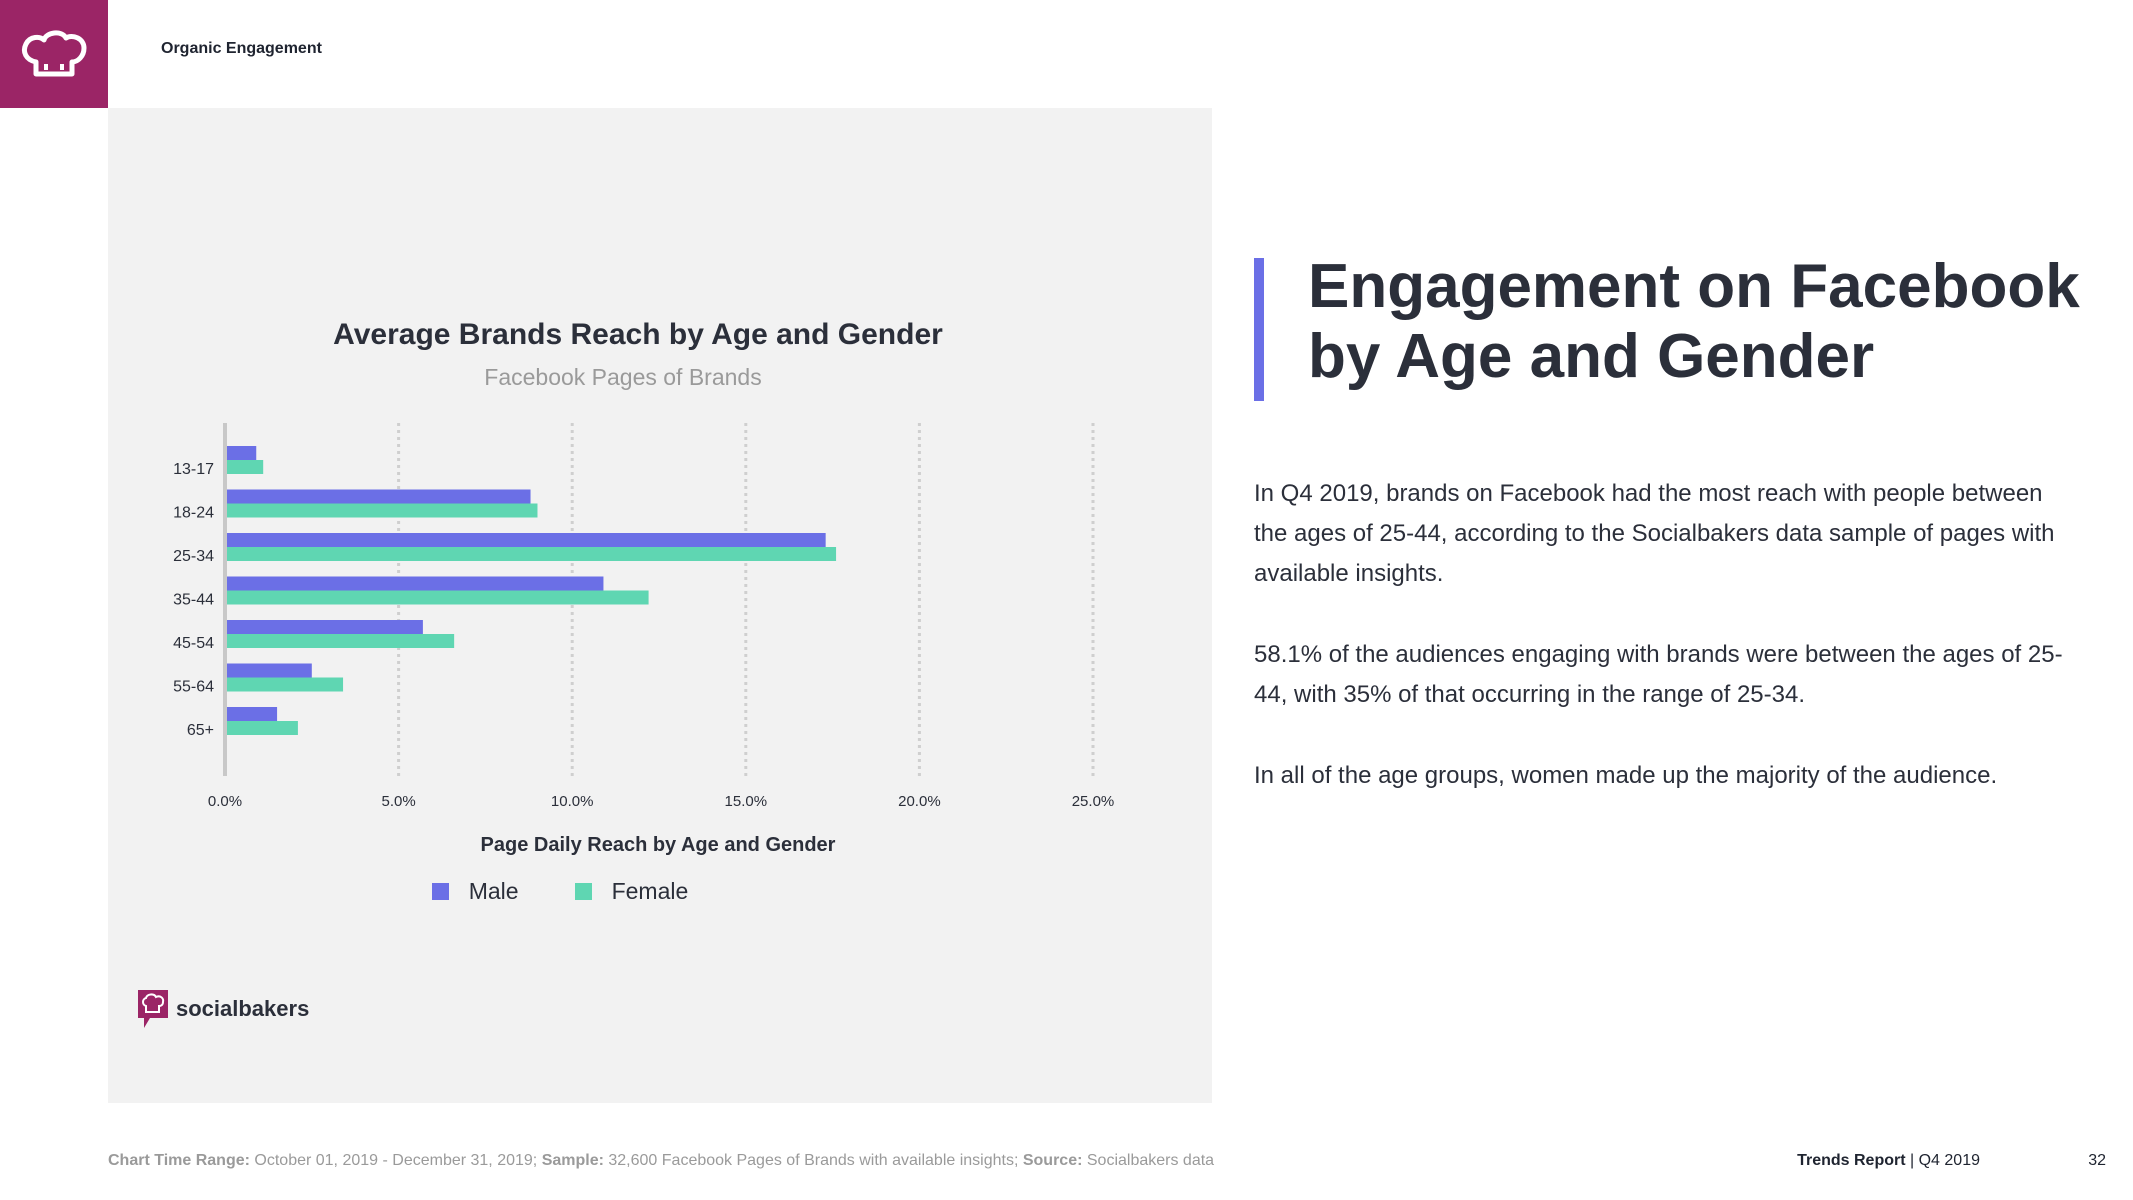 The width and height of the screenshot is (2133, 1200). I want to click on legend-swatch-female, so click(583, 891).